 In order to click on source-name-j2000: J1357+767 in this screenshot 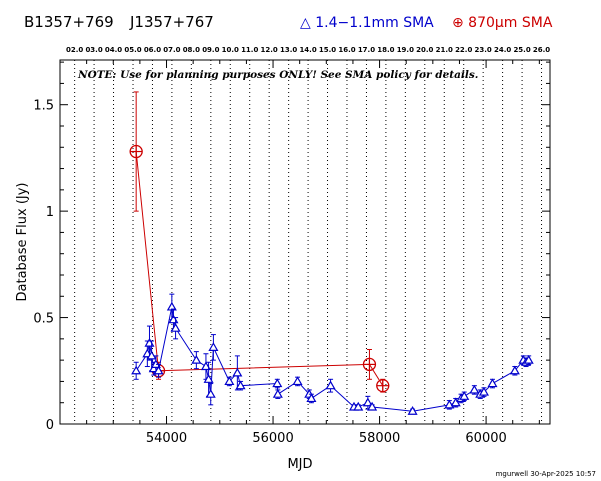, I will do `click(171, 22)`.